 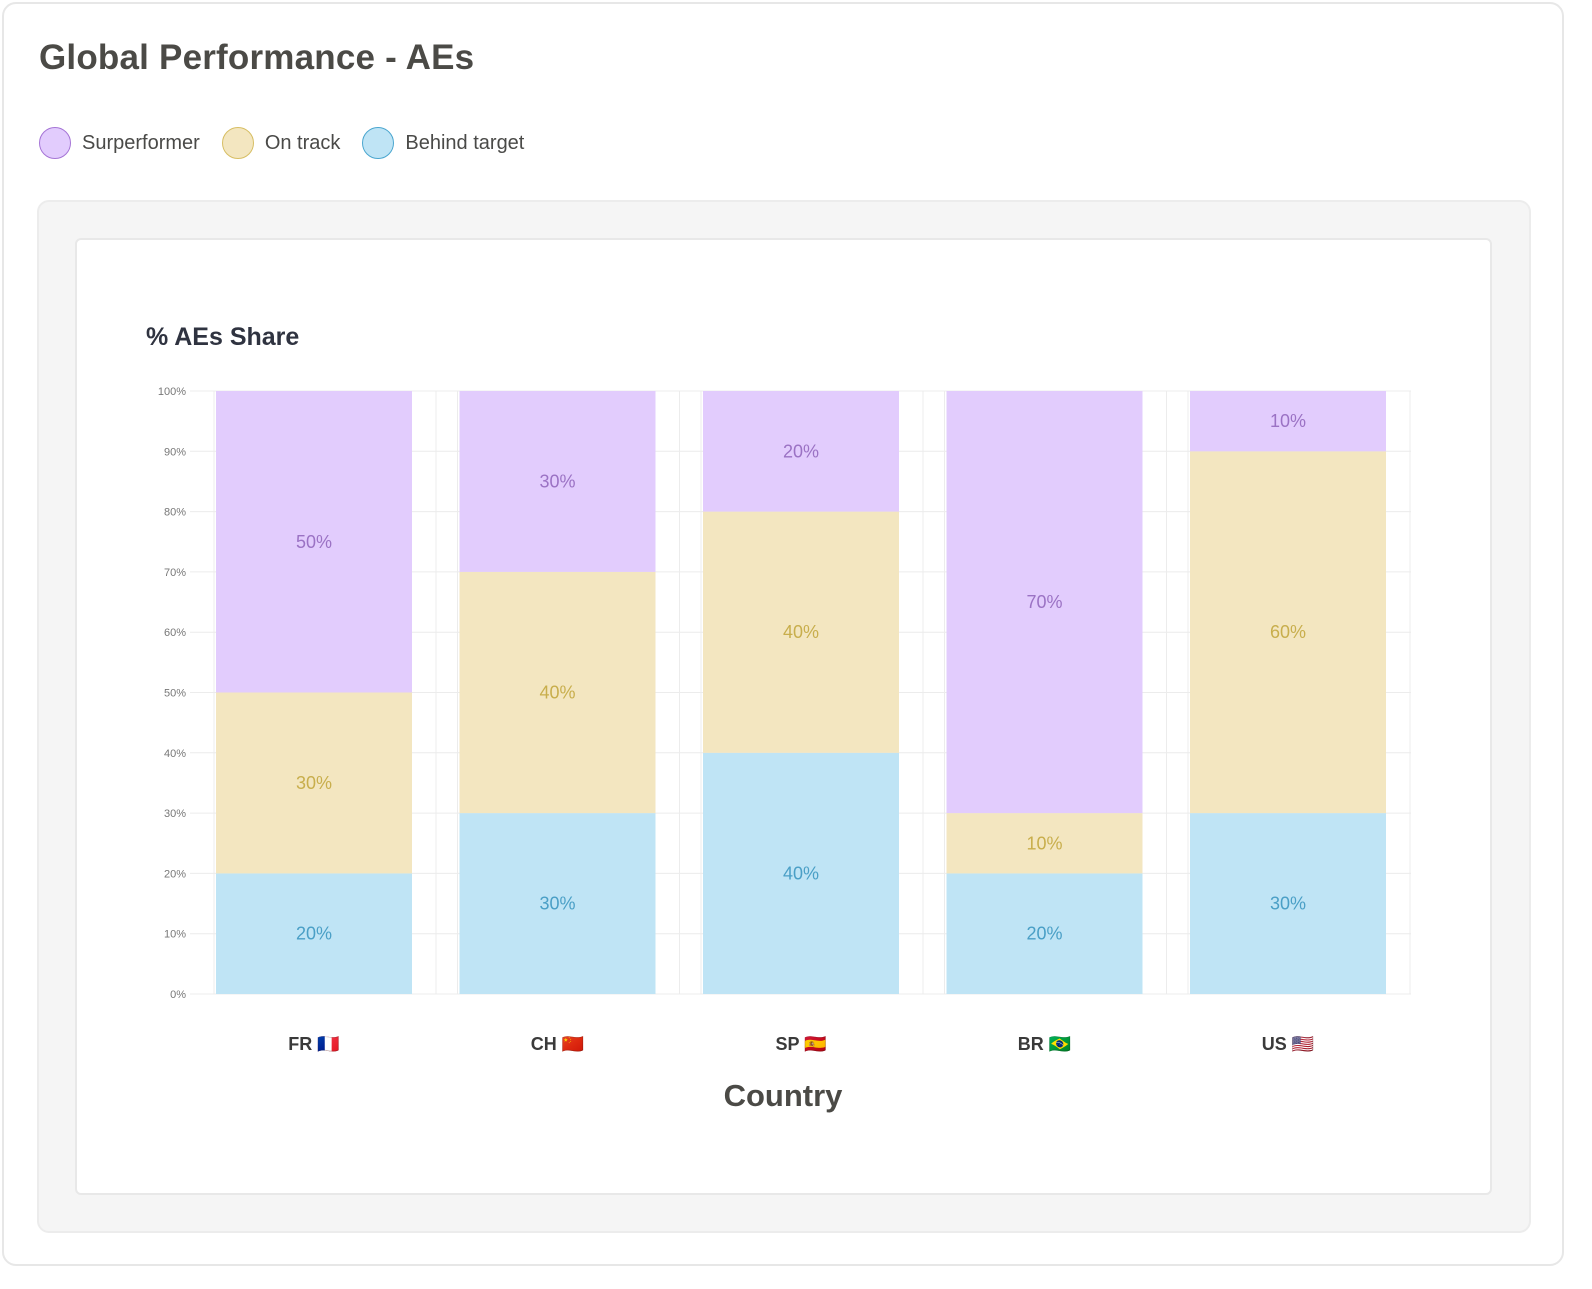 What do you see at coordinates (1288, 1044) in the screenshot?
I see `x-tick-label: US 🇺🇸` at bounding box center [1288, 1044].